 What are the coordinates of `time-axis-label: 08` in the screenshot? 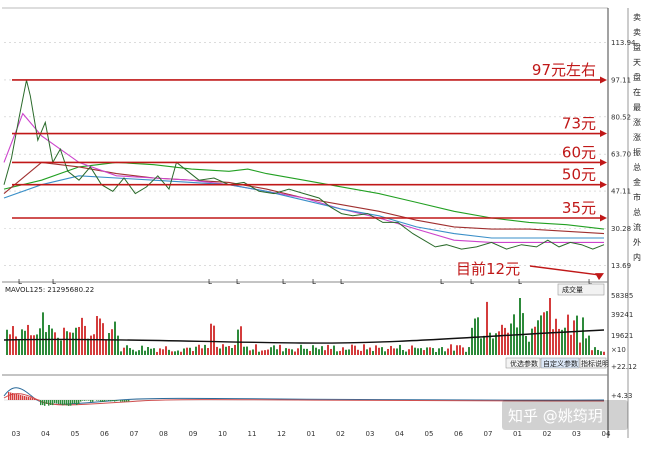 It's located at (163, 434).